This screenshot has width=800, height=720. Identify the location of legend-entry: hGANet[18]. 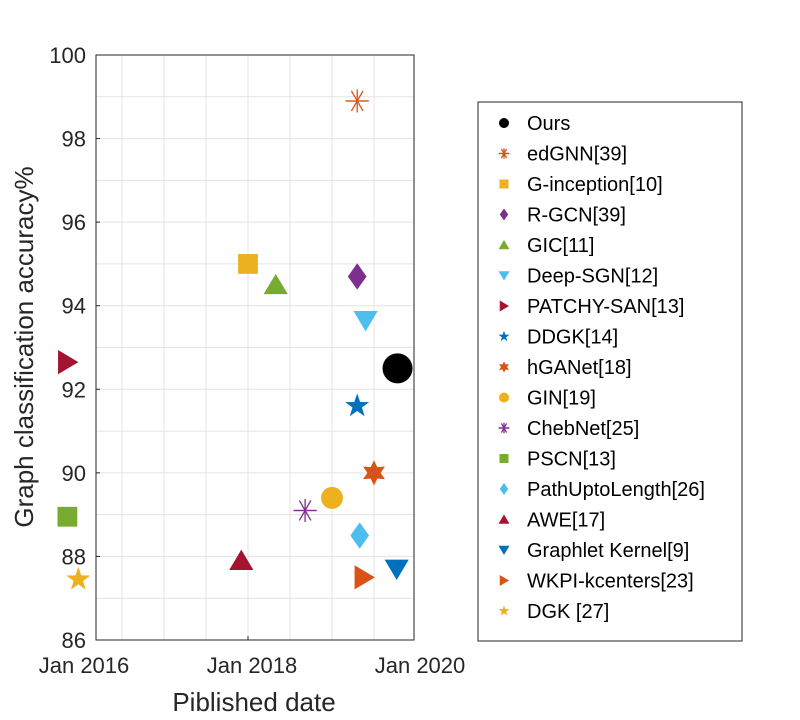
(579, 368).